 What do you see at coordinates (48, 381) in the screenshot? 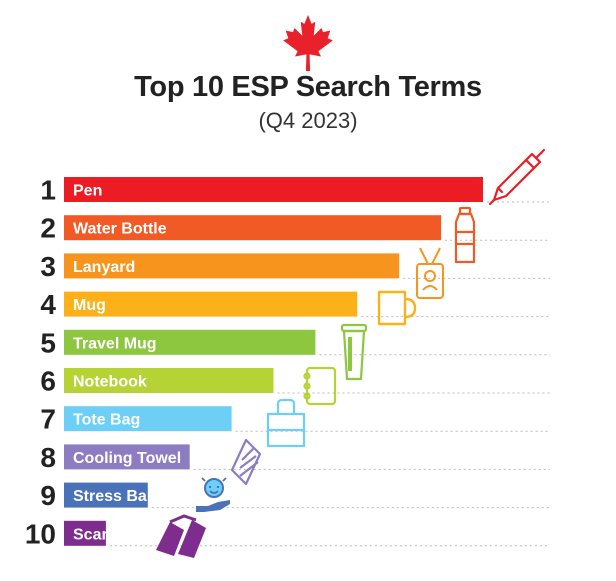
I see `rank-label: 6` at bounding box center [48, 381].